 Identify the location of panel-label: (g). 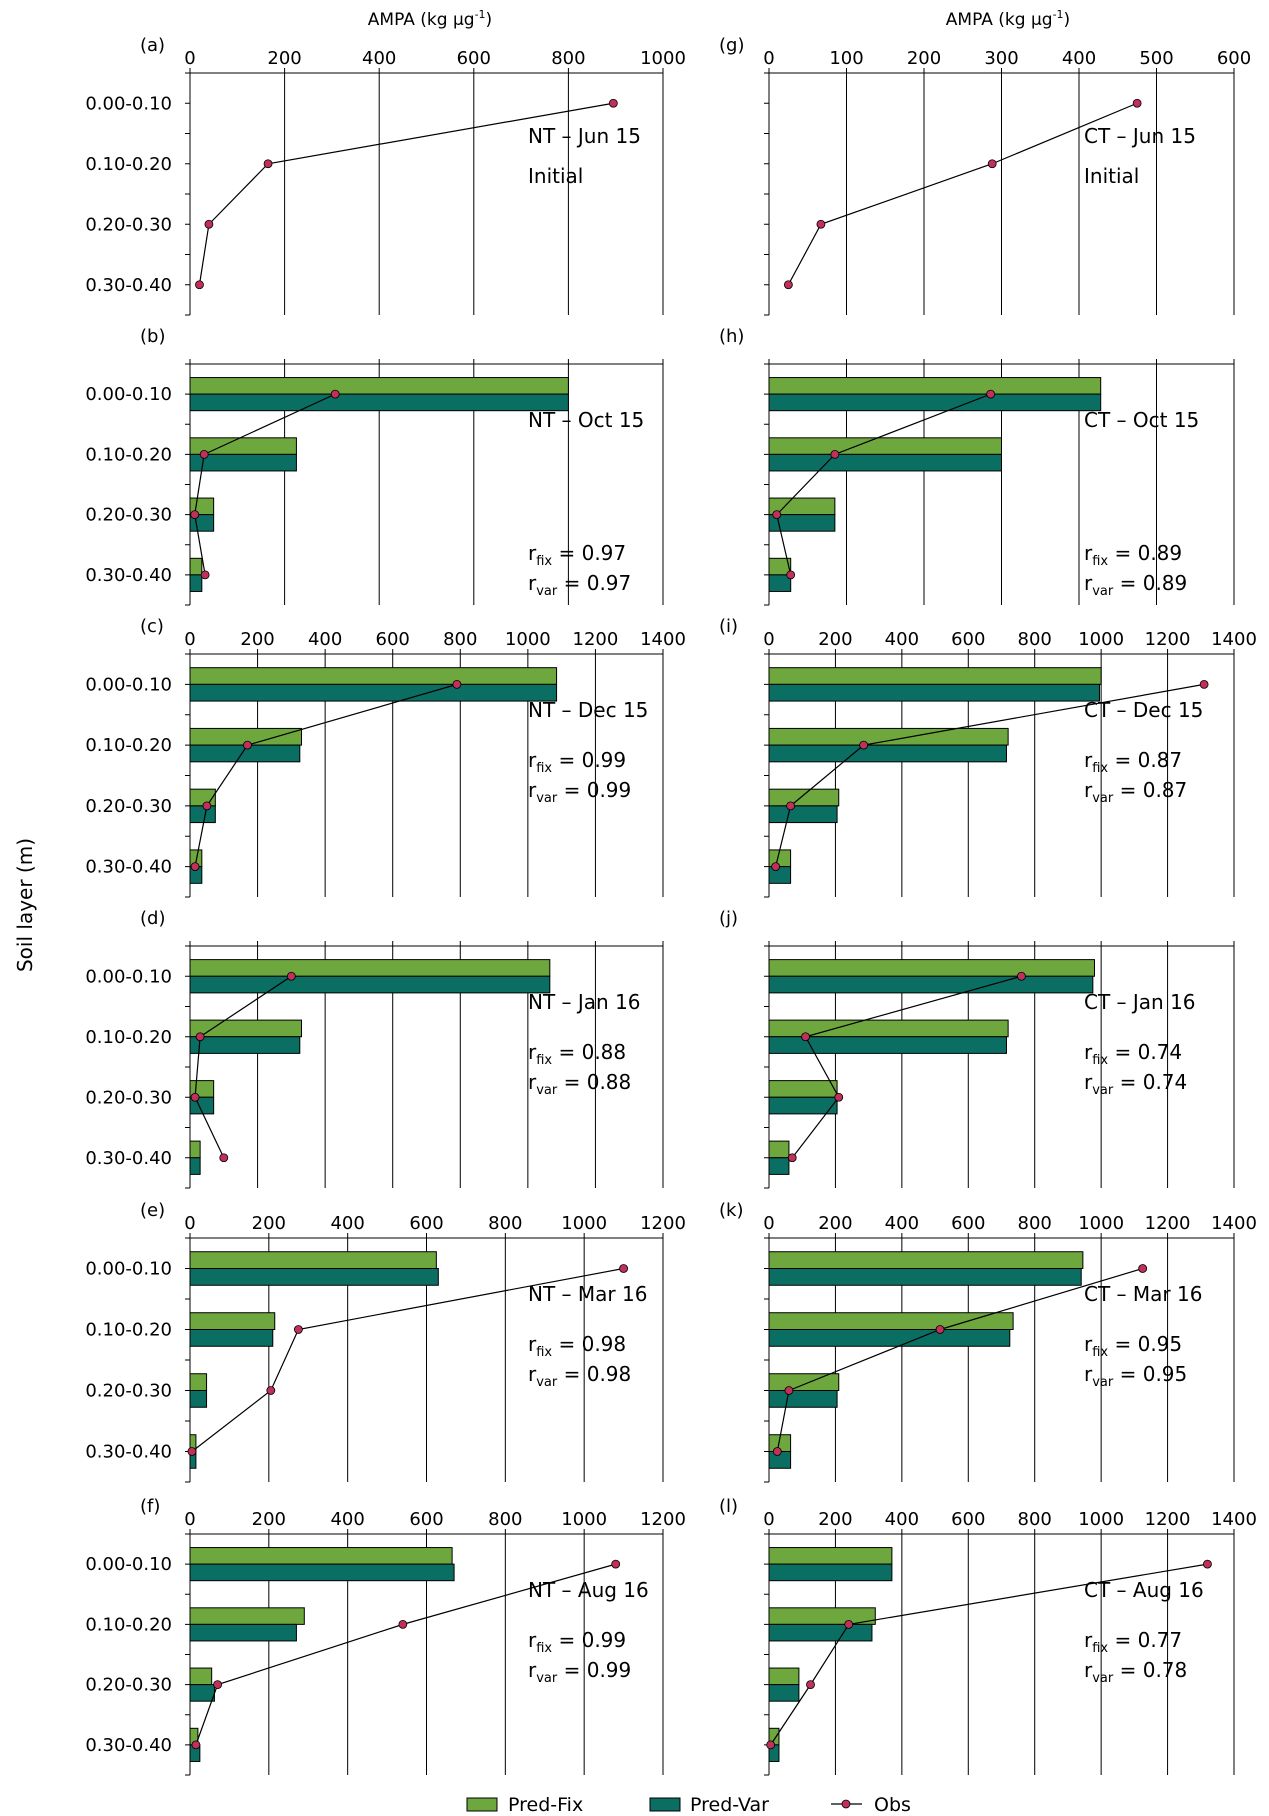
(731, 45).